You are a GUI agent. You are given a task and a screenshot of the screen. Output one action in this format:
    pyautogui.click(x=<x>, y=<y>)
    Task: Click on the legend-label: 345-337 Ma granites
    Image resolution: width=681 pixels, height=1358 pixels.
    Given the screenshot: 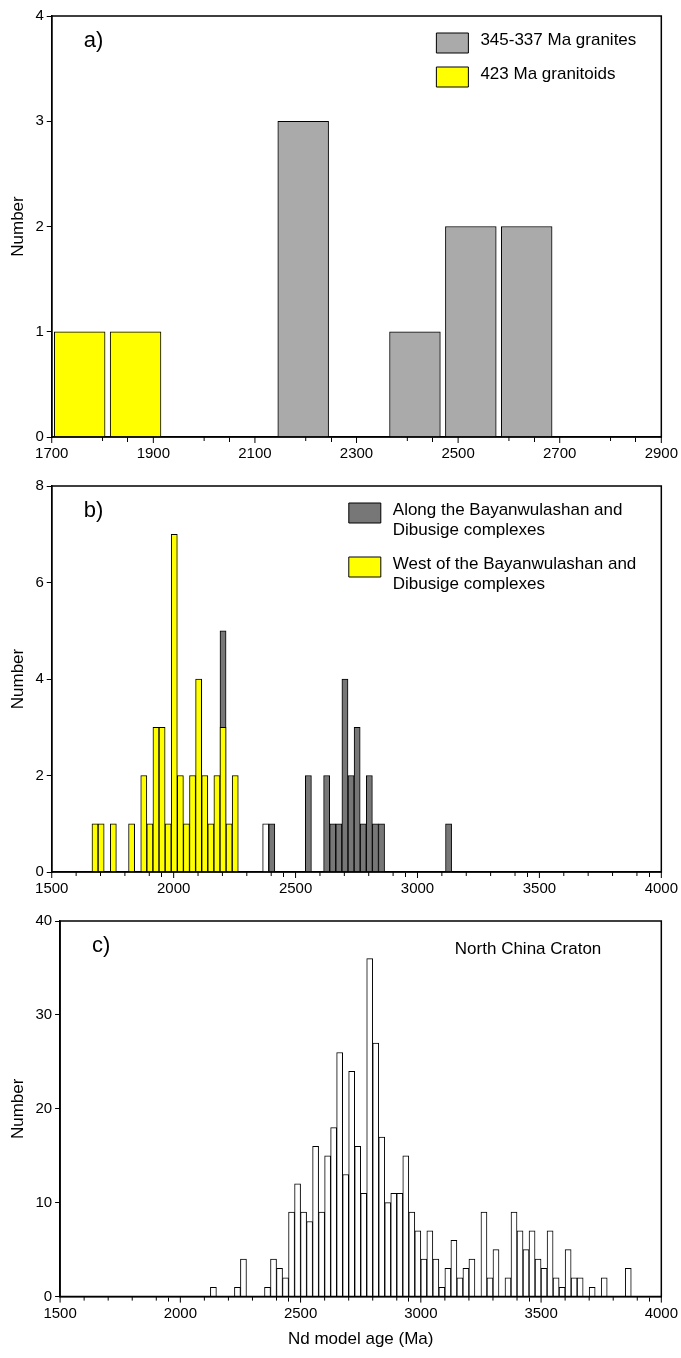 What is the action you would take?
    pyautogui.click(x=558, y=40)
    